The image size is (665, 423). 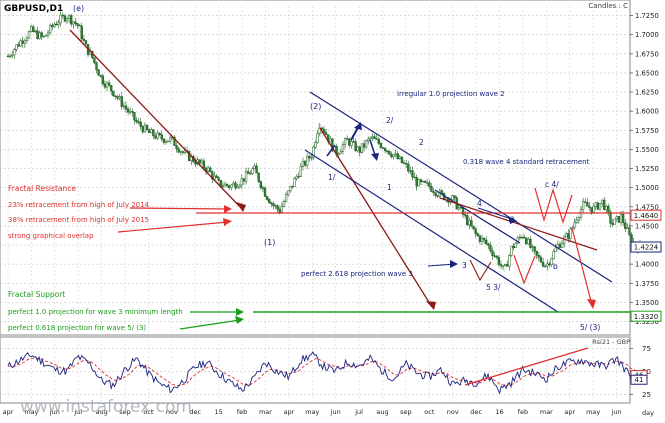 I want to click on x-tick-label: 15, so click(x=219, y=412).